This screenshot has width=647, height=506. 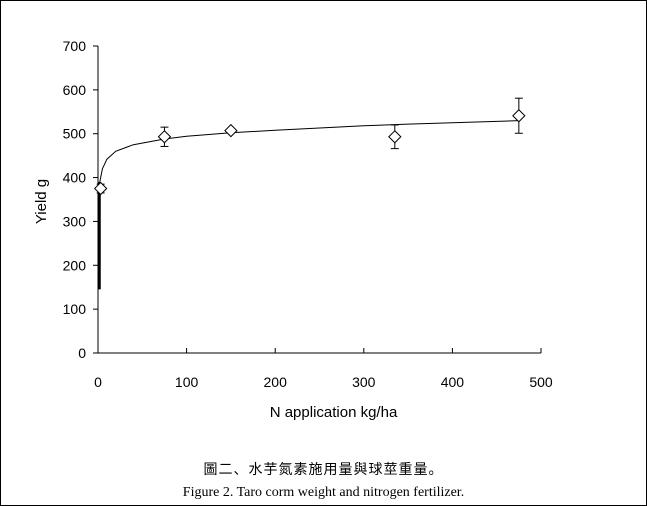 What do you see at coordinates (187, 382) in the screenshot?
I see `x-tick-label: 100` at bounding box center [187, 382].